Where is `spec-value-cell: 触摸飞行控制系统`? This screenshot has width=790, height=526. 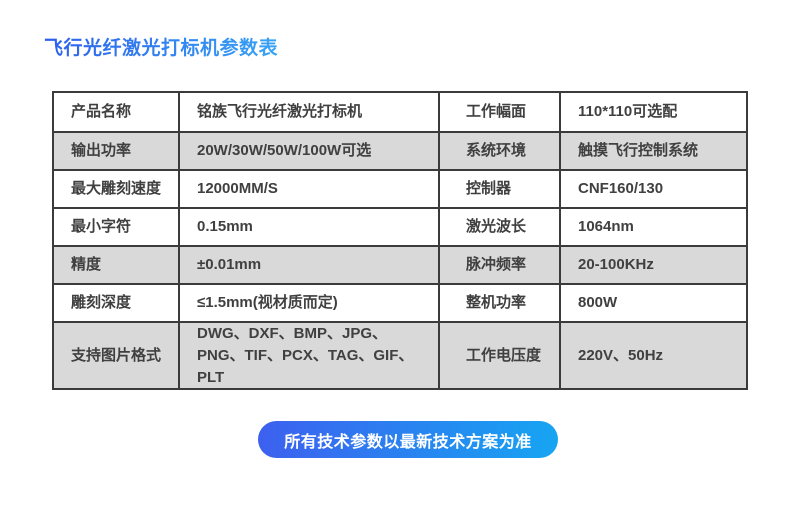
spec-value-cell: 触摸飞行控制系统 is located at coordinates (653, 151).